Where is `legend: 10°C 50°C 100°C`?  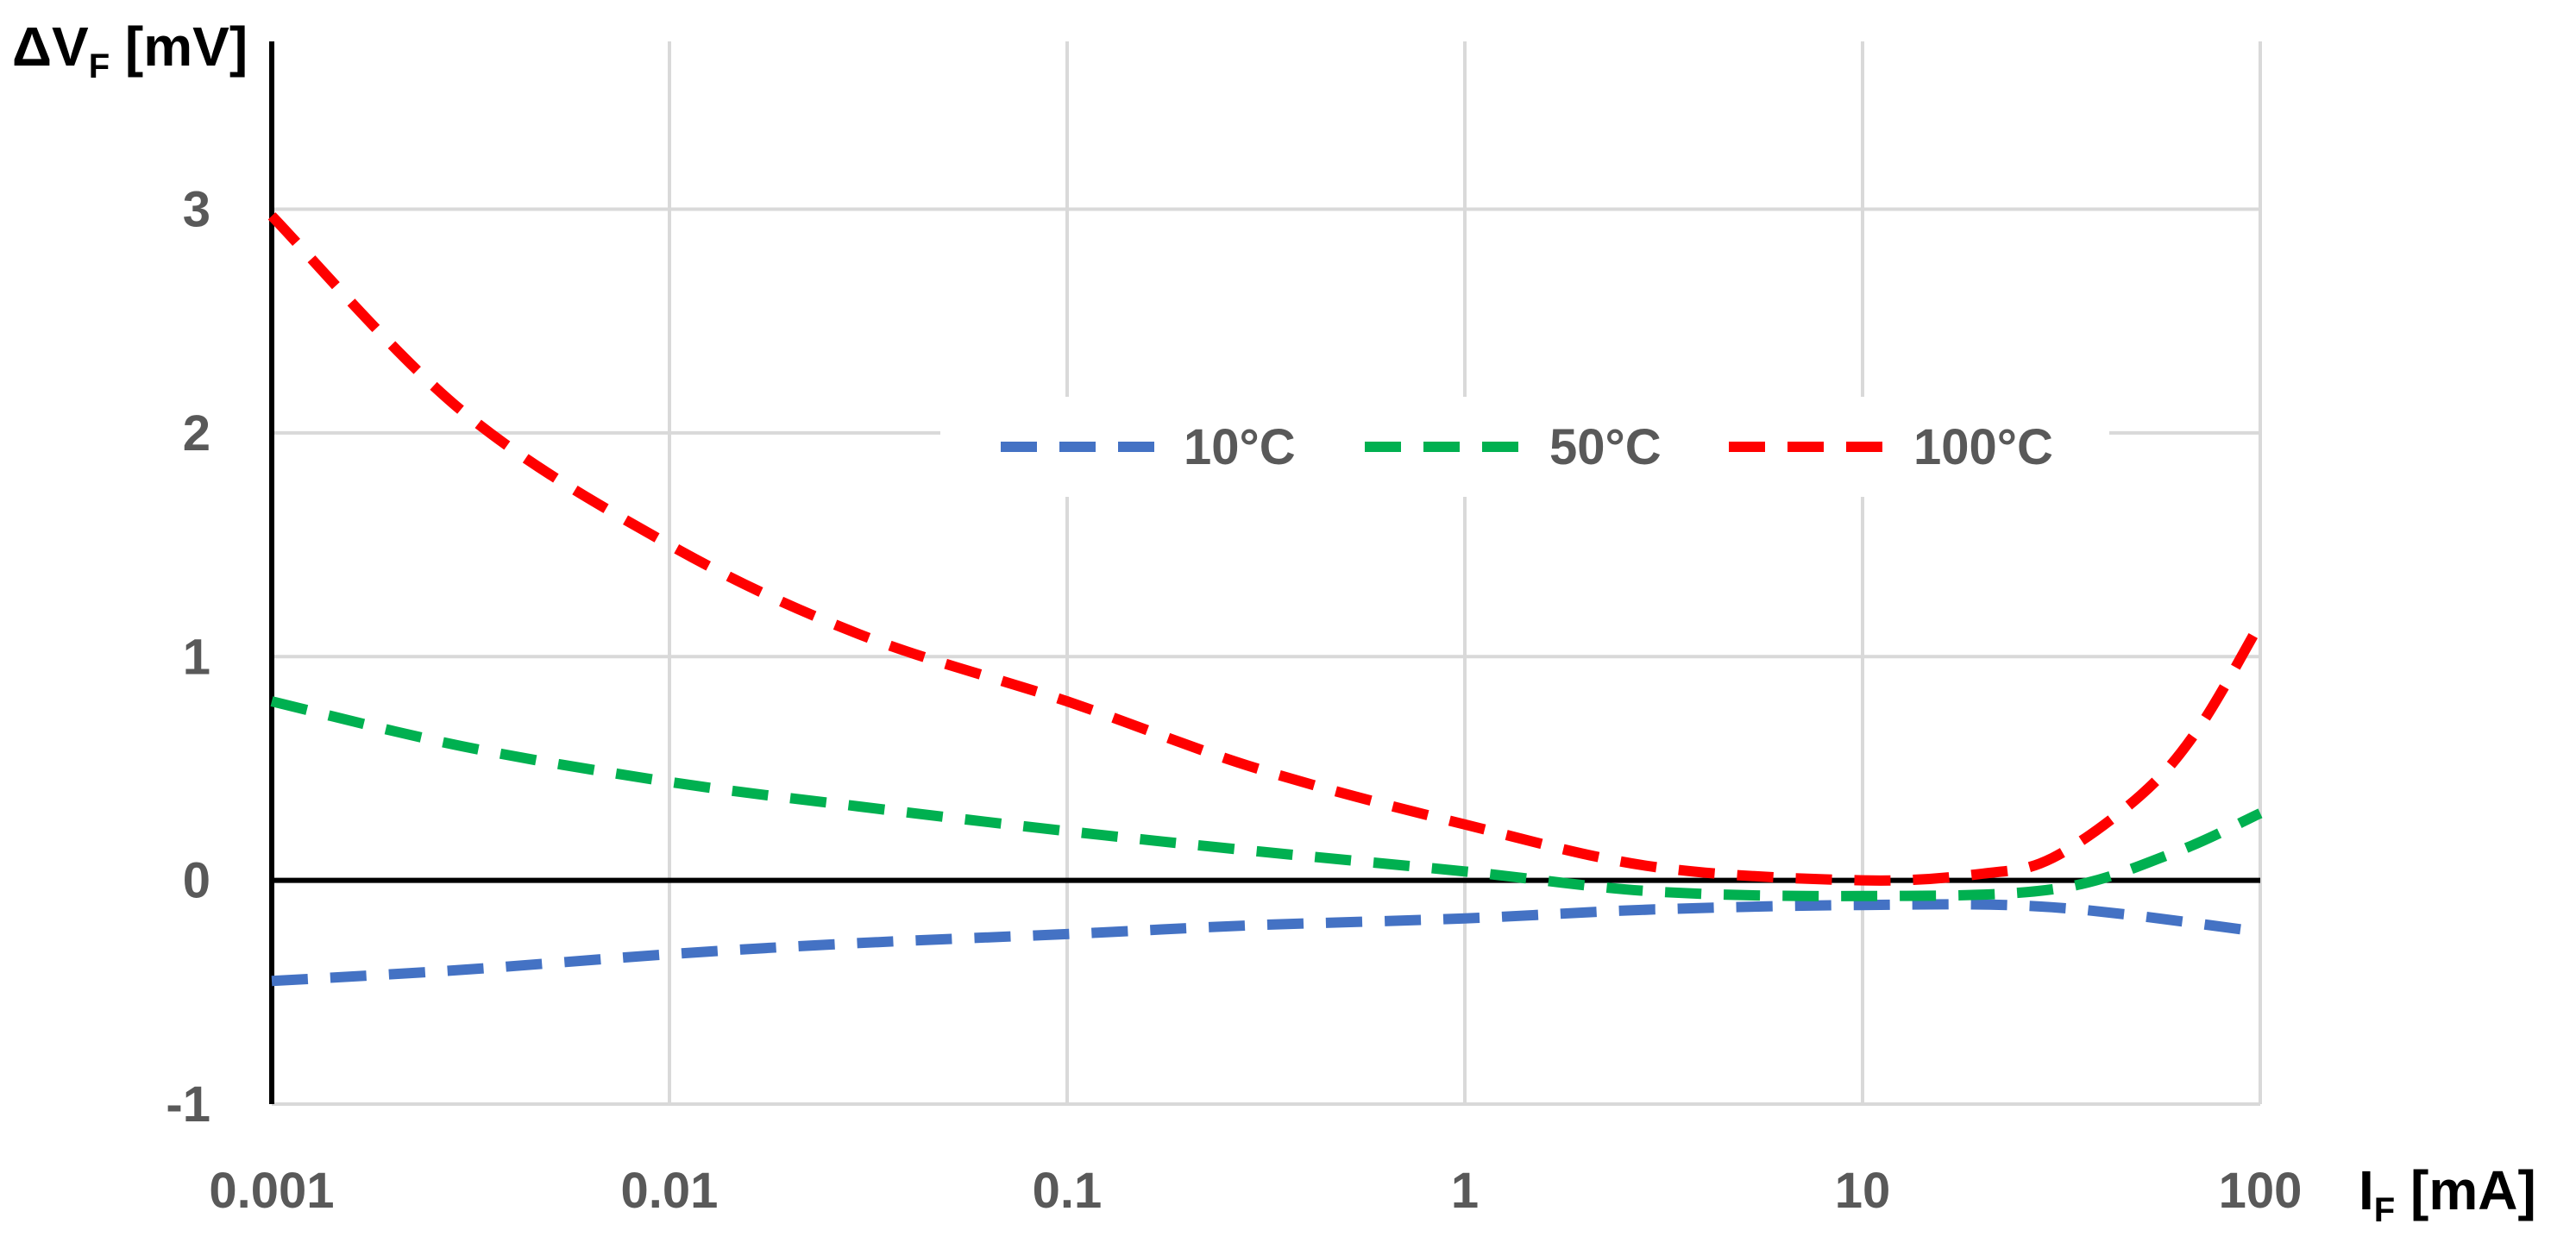
legend: 10°C 50°C 100°C is located at coordinates (1527, 447).